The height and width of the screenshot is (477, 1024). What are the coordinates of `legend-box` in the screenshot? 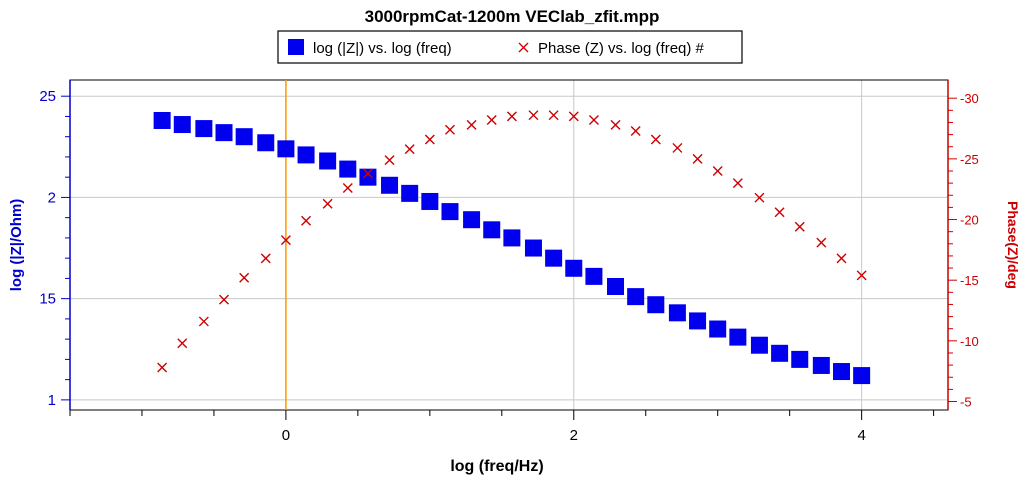 It's located at (510, 47).